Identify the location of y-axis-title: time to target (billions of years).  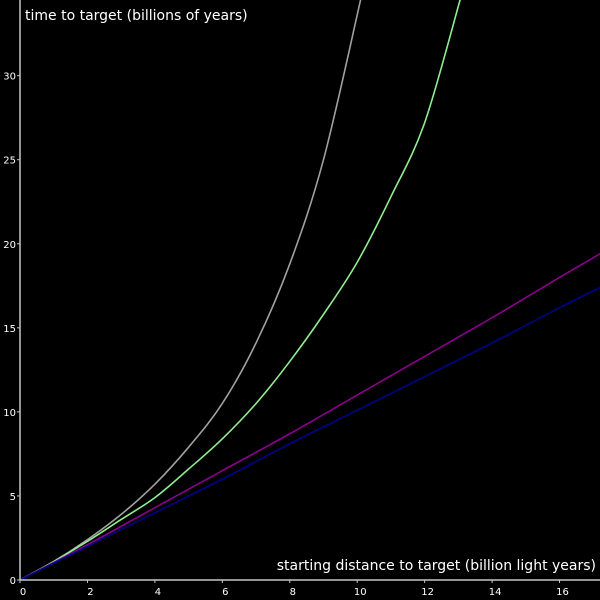
(136, 16).